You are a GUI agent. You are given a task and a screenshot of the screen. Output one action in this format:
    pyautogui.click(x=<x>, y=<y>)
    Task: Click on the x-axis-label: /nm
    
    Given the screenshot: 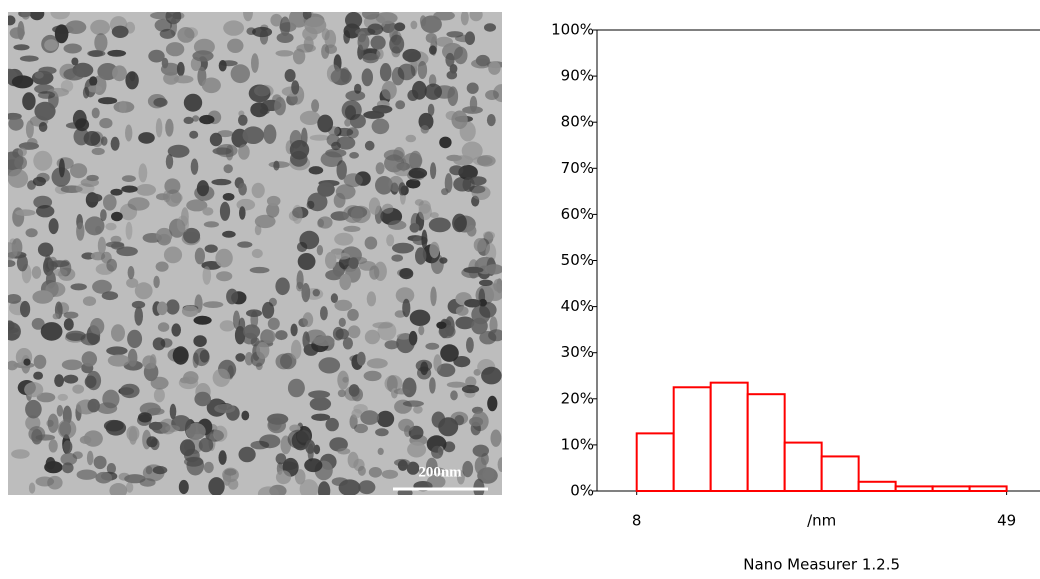 What is the action you would take?
    pyautogui.click(x=821, y=521)
    